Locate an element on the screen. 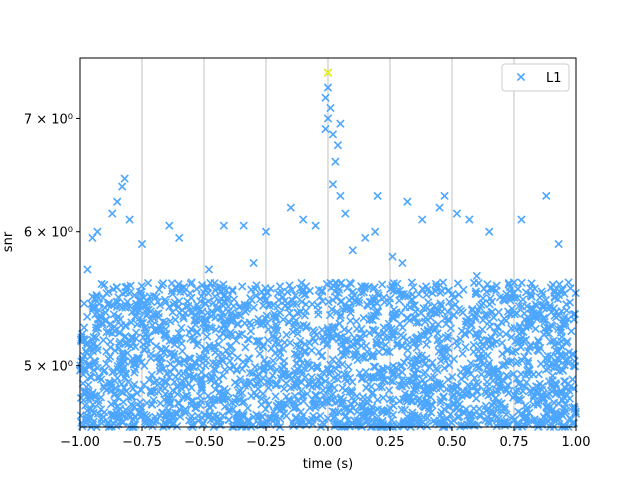 This screenshot has height=480, width=640. x-tick-label-7: 0.75 is located at coordinates (514, 442).